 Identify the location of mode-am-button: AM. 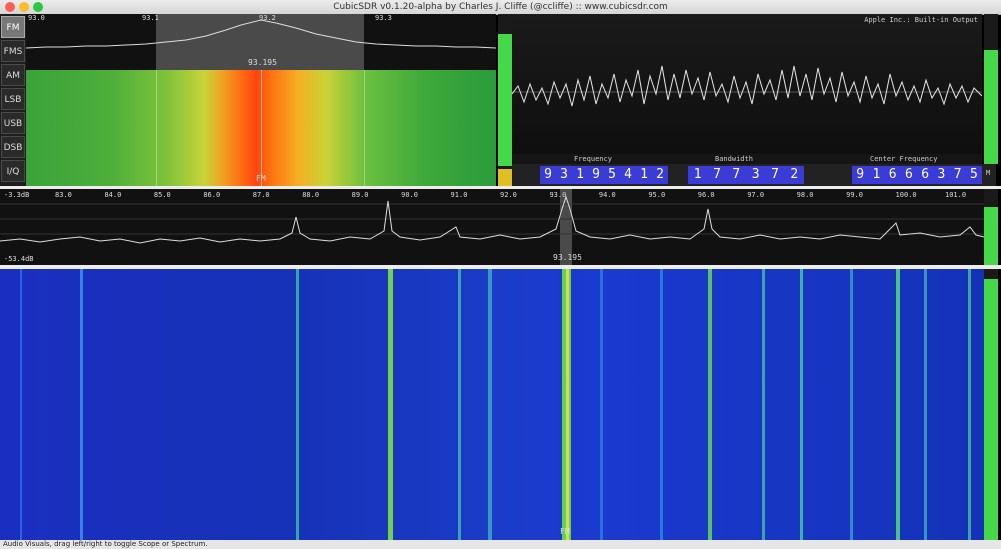
(13, 75).